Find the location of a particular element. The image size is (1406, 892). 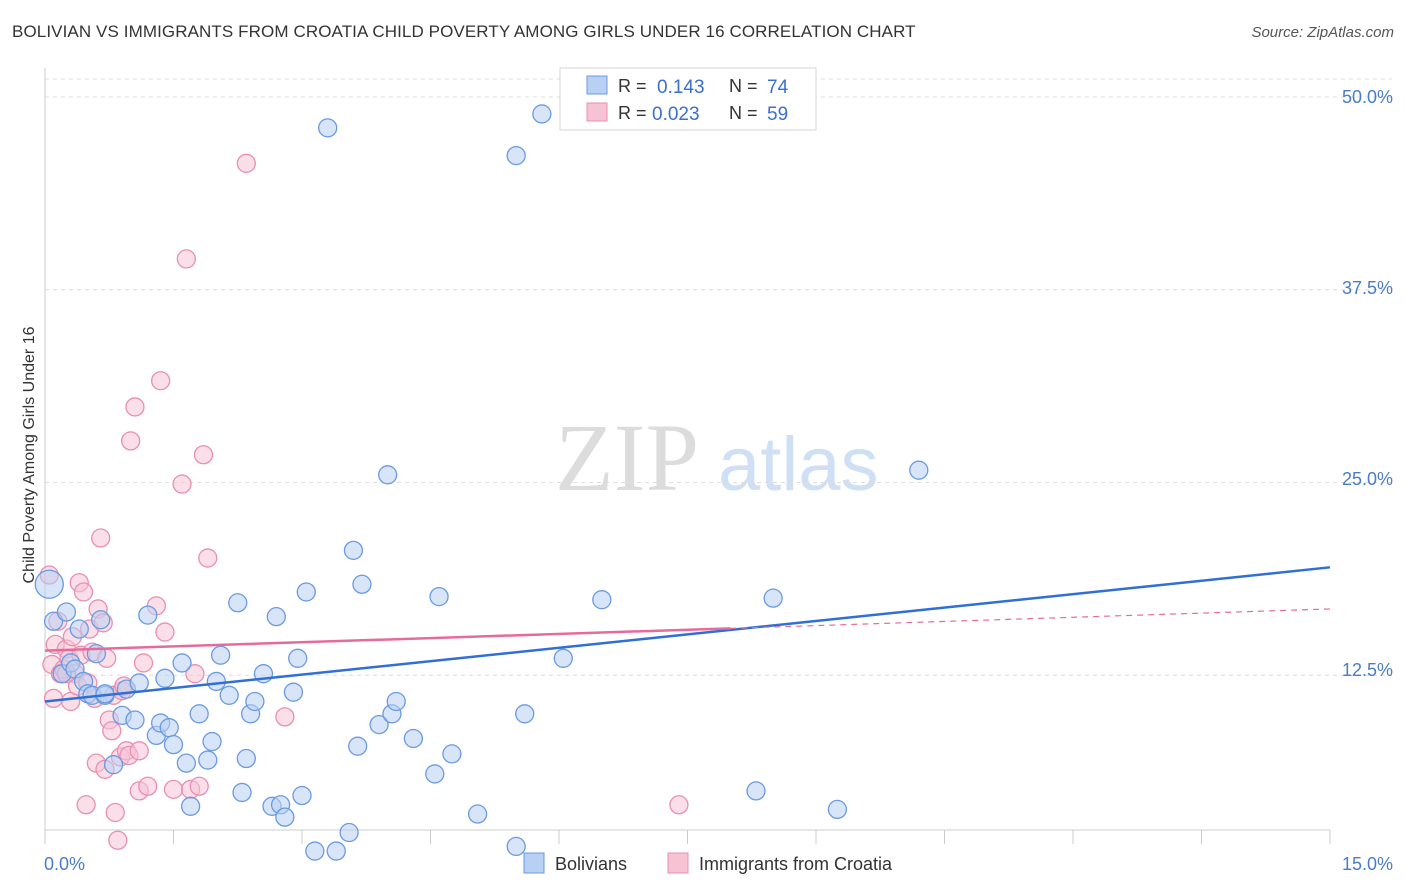

bottom-legend-swatch-pink is located at coordinates (678, 863).